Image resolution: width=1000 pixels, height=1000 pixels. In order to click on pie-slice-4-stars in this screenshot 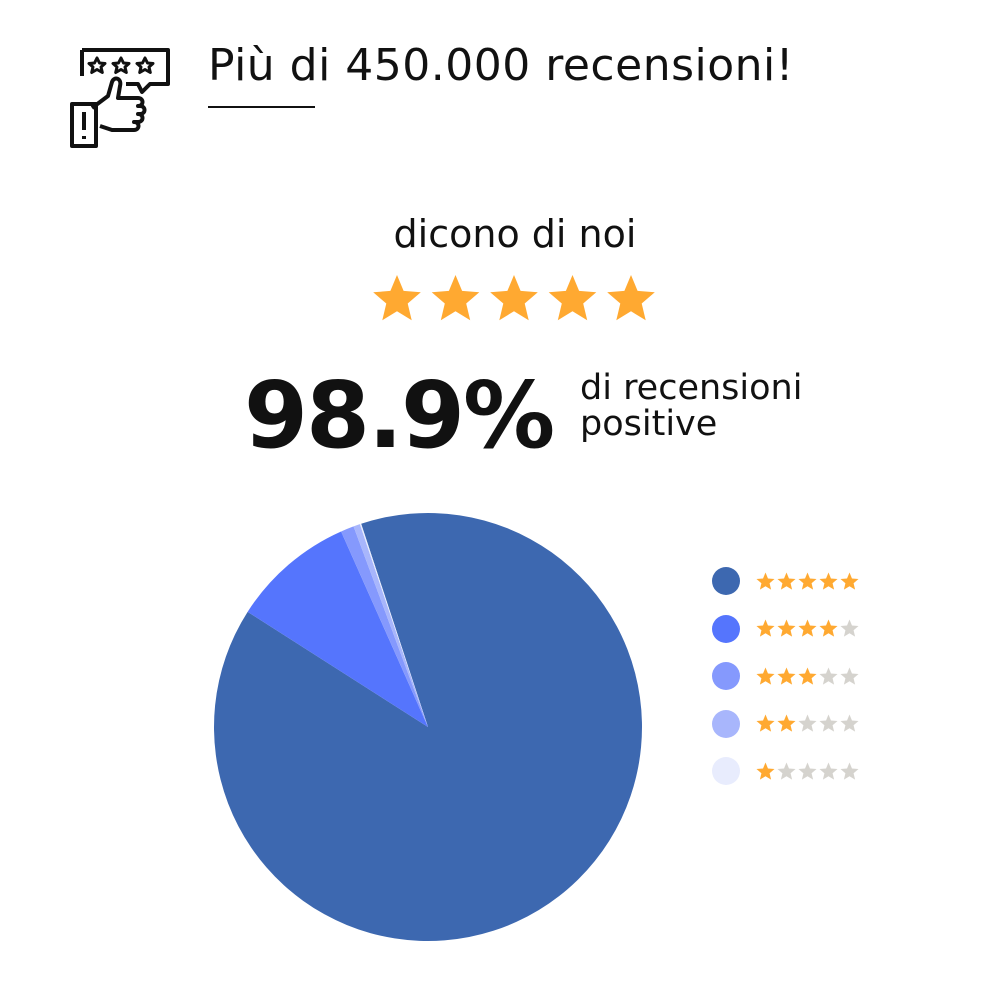, I will do `click(337, 629)`.